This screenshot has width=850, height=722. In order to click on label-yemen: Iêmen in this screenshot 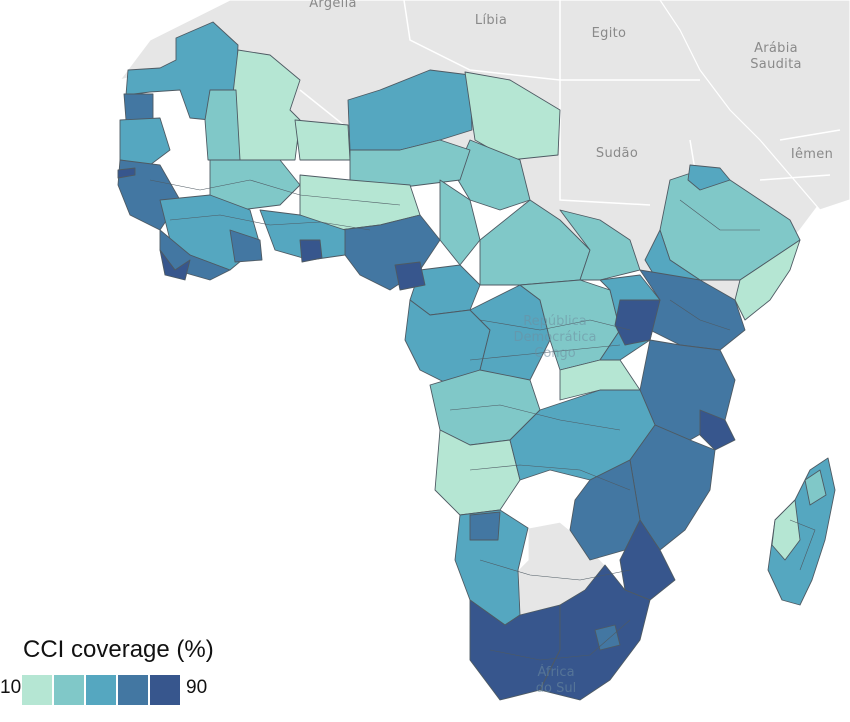, I will do `click(812, 154)`.